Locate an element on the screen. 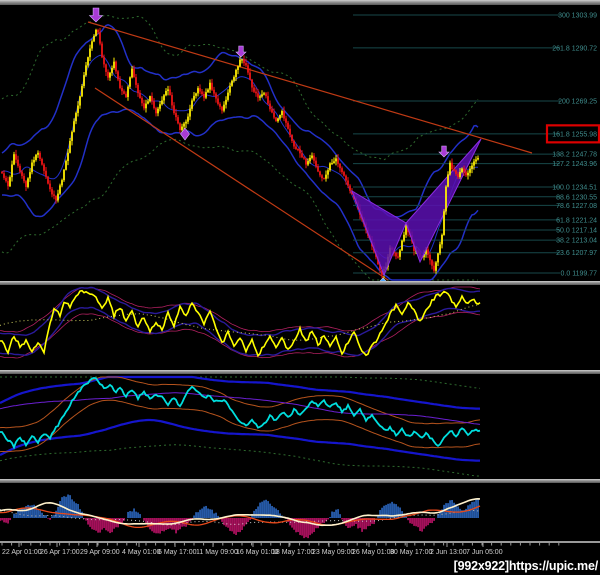 This screenshot has width=600, height=575. oscillator1-bands is located at coordinates (240, 322).